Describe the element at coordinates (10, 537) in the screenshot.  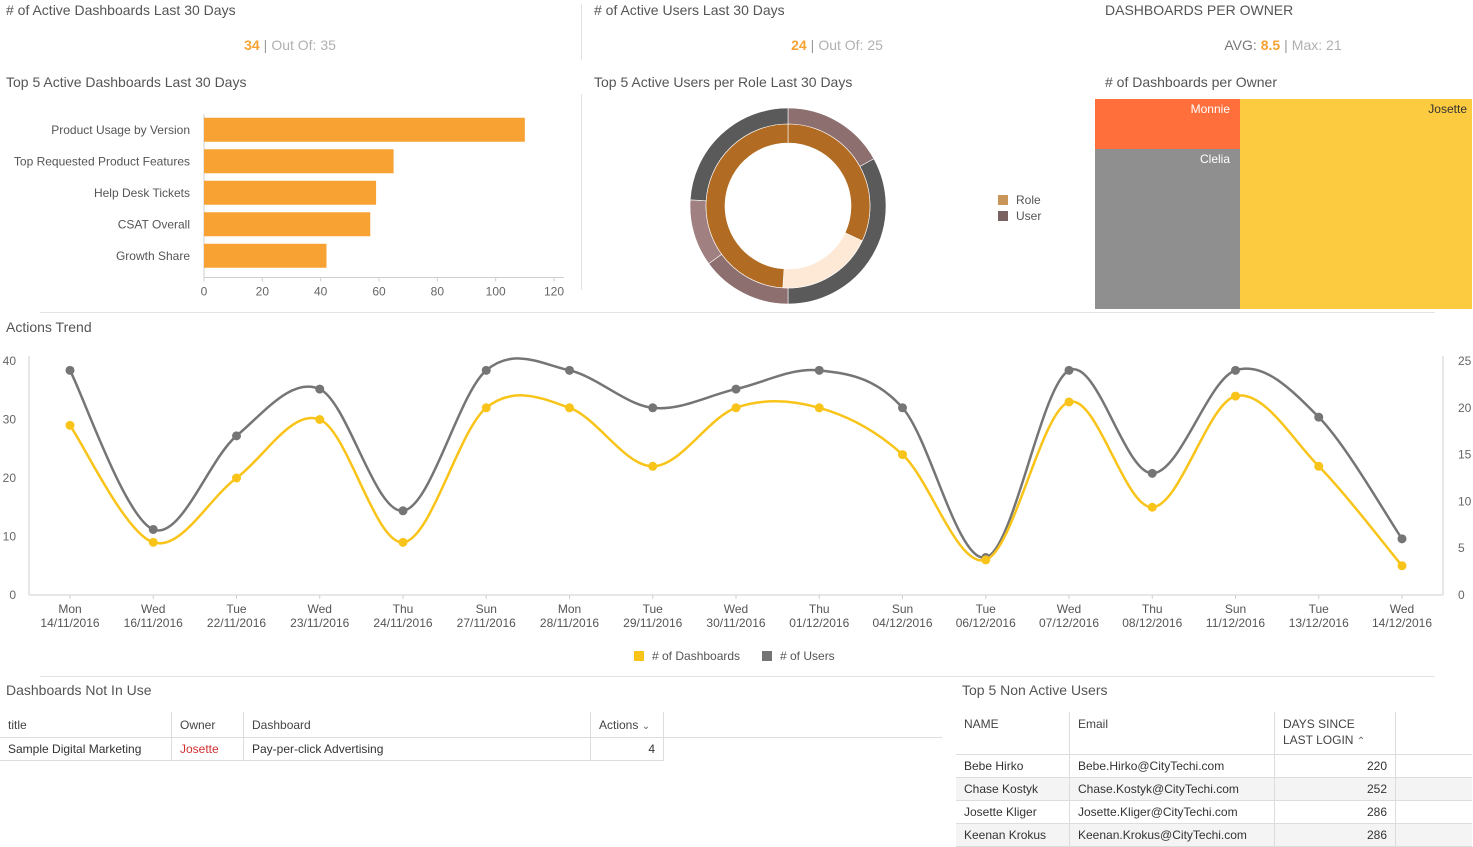
I see `y-left-tick-label: 10` at that location.